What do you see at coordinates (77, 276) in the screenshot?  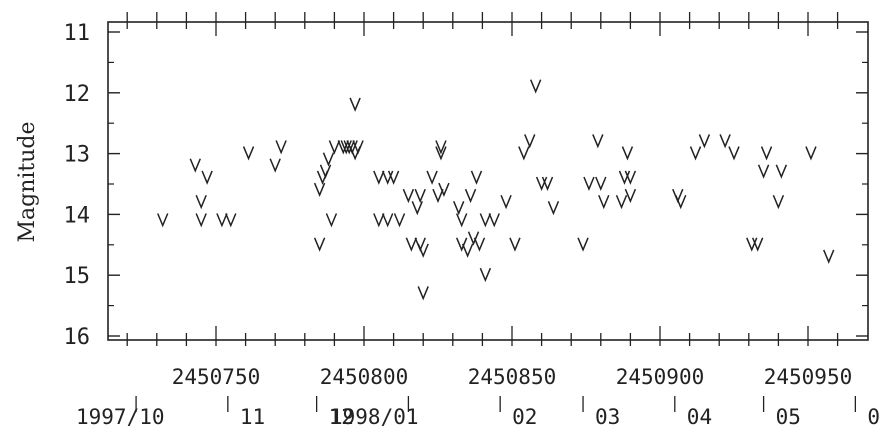 I see `y-tick-label: 15` at bounding box center [77, 276].